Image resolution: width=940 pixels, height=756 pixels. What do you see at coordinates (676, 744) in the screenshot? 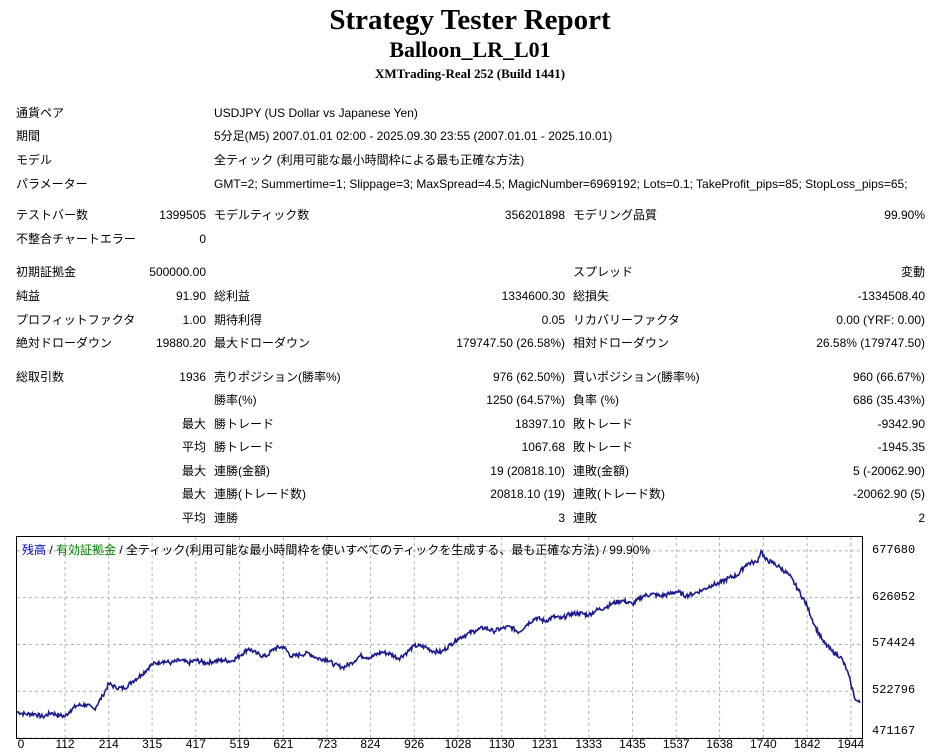
I see `x-tick-label: 1537` at bounding box center [676, 744].